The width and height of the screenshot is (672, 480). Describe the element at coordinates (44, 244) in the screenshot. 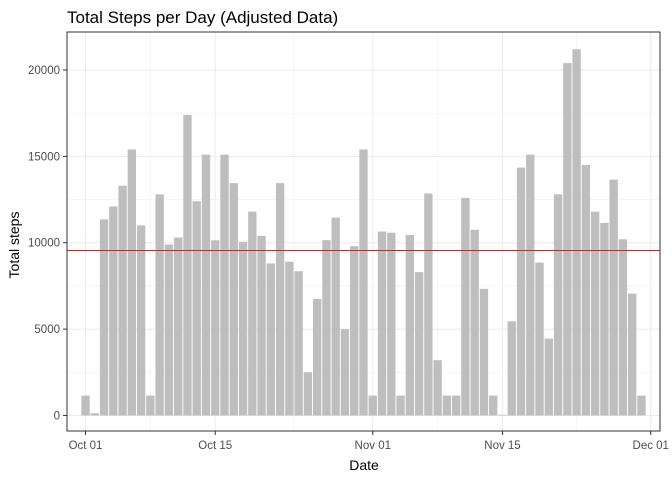

I see `y-tick-label: 10000` at that location.